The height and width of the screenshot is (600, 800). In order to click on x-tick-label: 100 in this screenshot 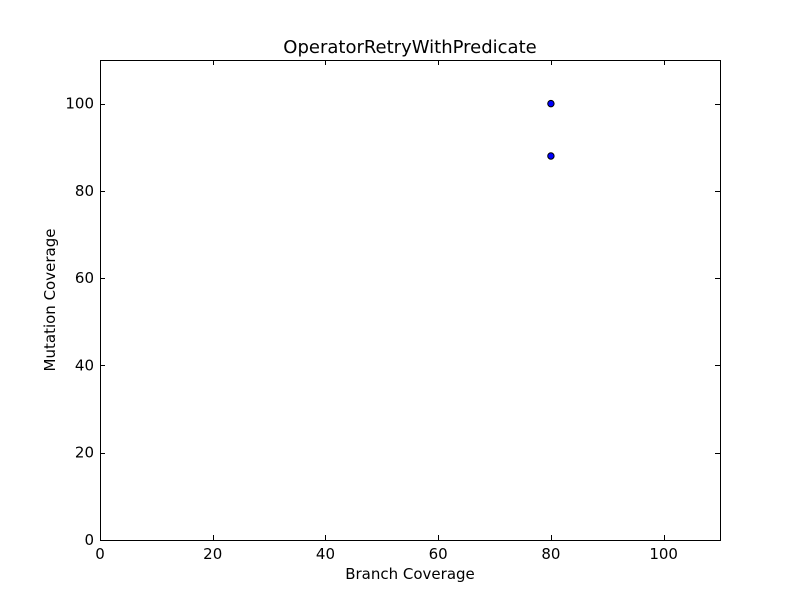, I will do `click(663, 554)`.